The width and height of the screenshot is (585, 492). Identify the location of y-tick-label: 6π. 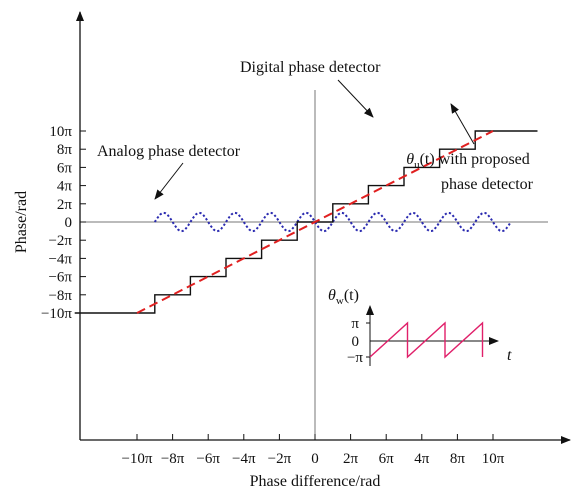
(65, 168).